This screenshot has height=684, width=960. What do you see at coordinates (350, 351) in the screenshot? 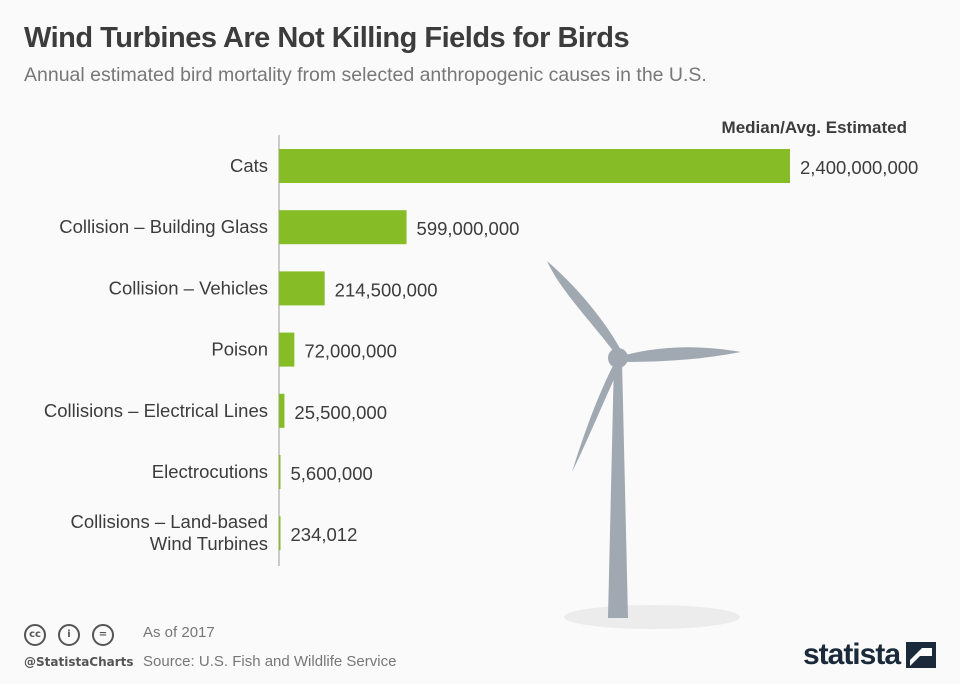
I see `value-label: 72,000,000` at bounding box center [350, 351].